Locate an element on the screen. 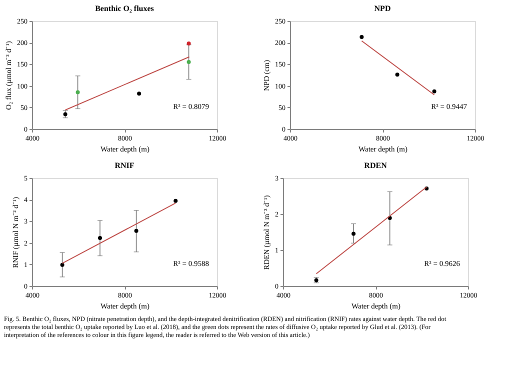 This screenshot has height=366, width=510. chart-title: RNIF is located at coordinates (124, 165).